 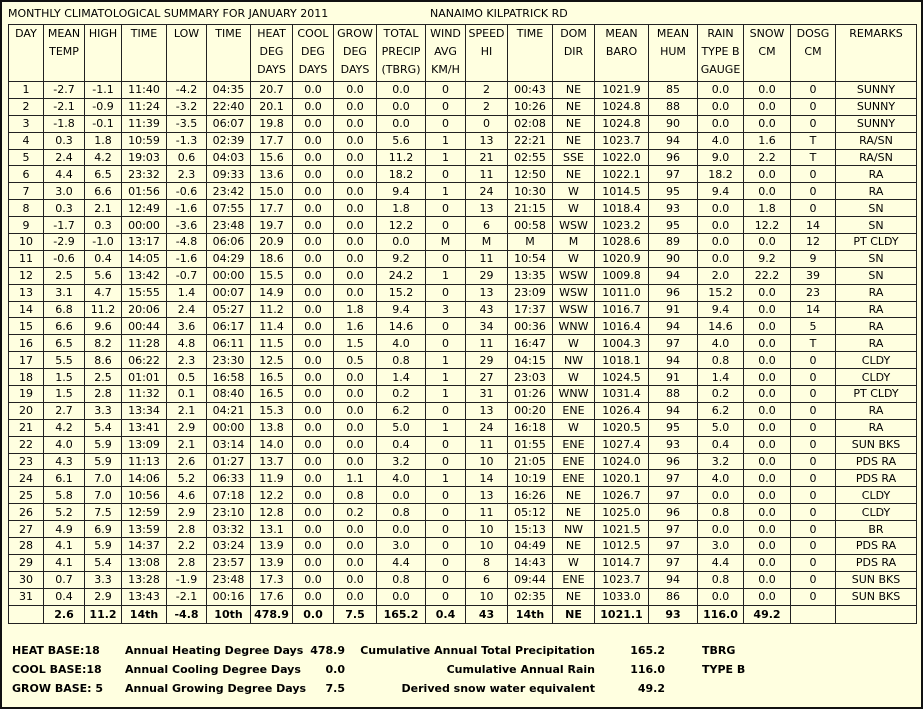 What do you see at coordinates (144, 444) in the screenshot?
I see `cell: 13:09` at bounding box center [144, 444].